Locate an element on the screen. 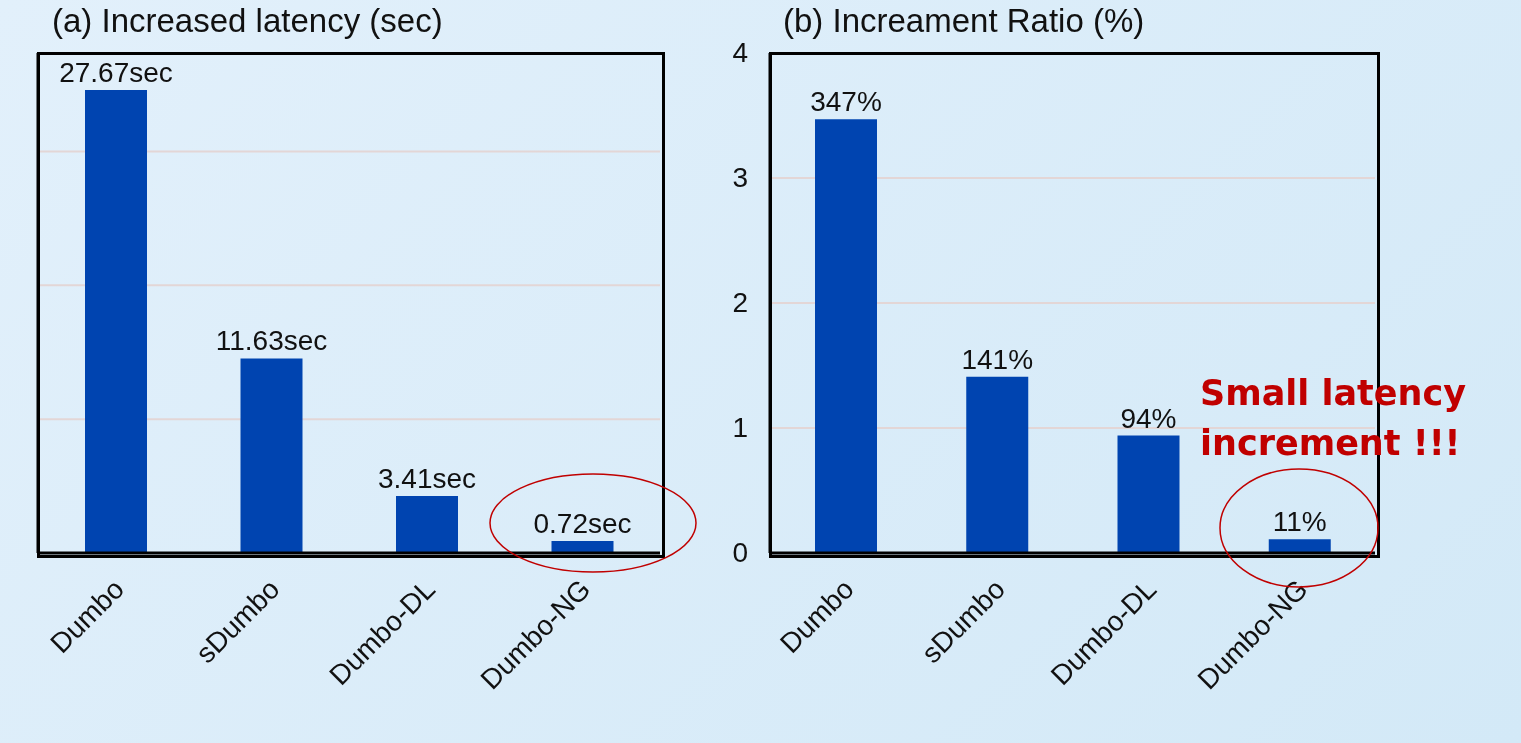  chart-title: (a) Increased latency (sec) is located at coordinates (247, 21).